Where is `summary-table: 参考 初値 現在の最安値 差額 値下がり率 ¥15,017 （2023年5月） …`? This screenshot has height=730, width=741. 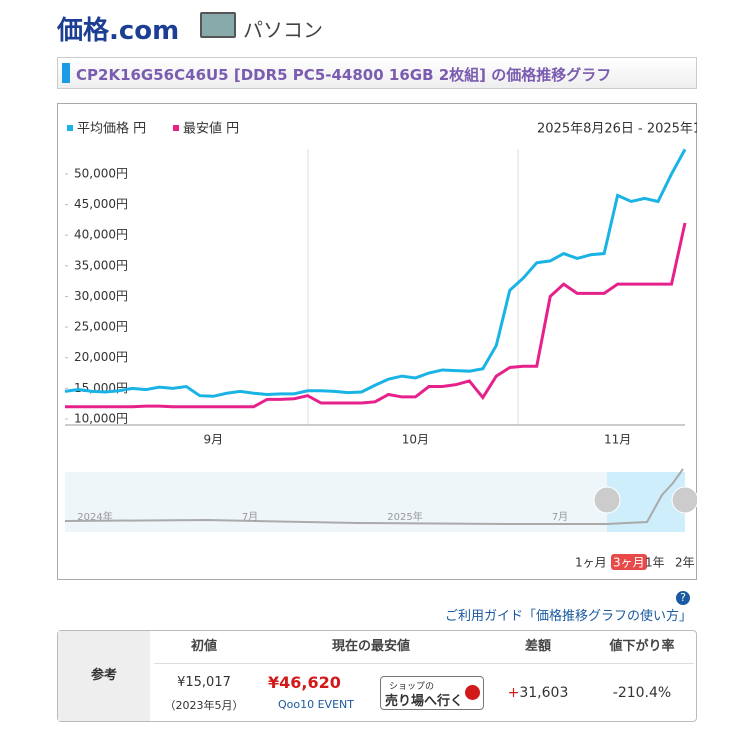
summary-table: 参考 初値 現在の最安値 差額 値下がり率 ¥15,017 （2023年5月） … is located at coordinates (377, 676).